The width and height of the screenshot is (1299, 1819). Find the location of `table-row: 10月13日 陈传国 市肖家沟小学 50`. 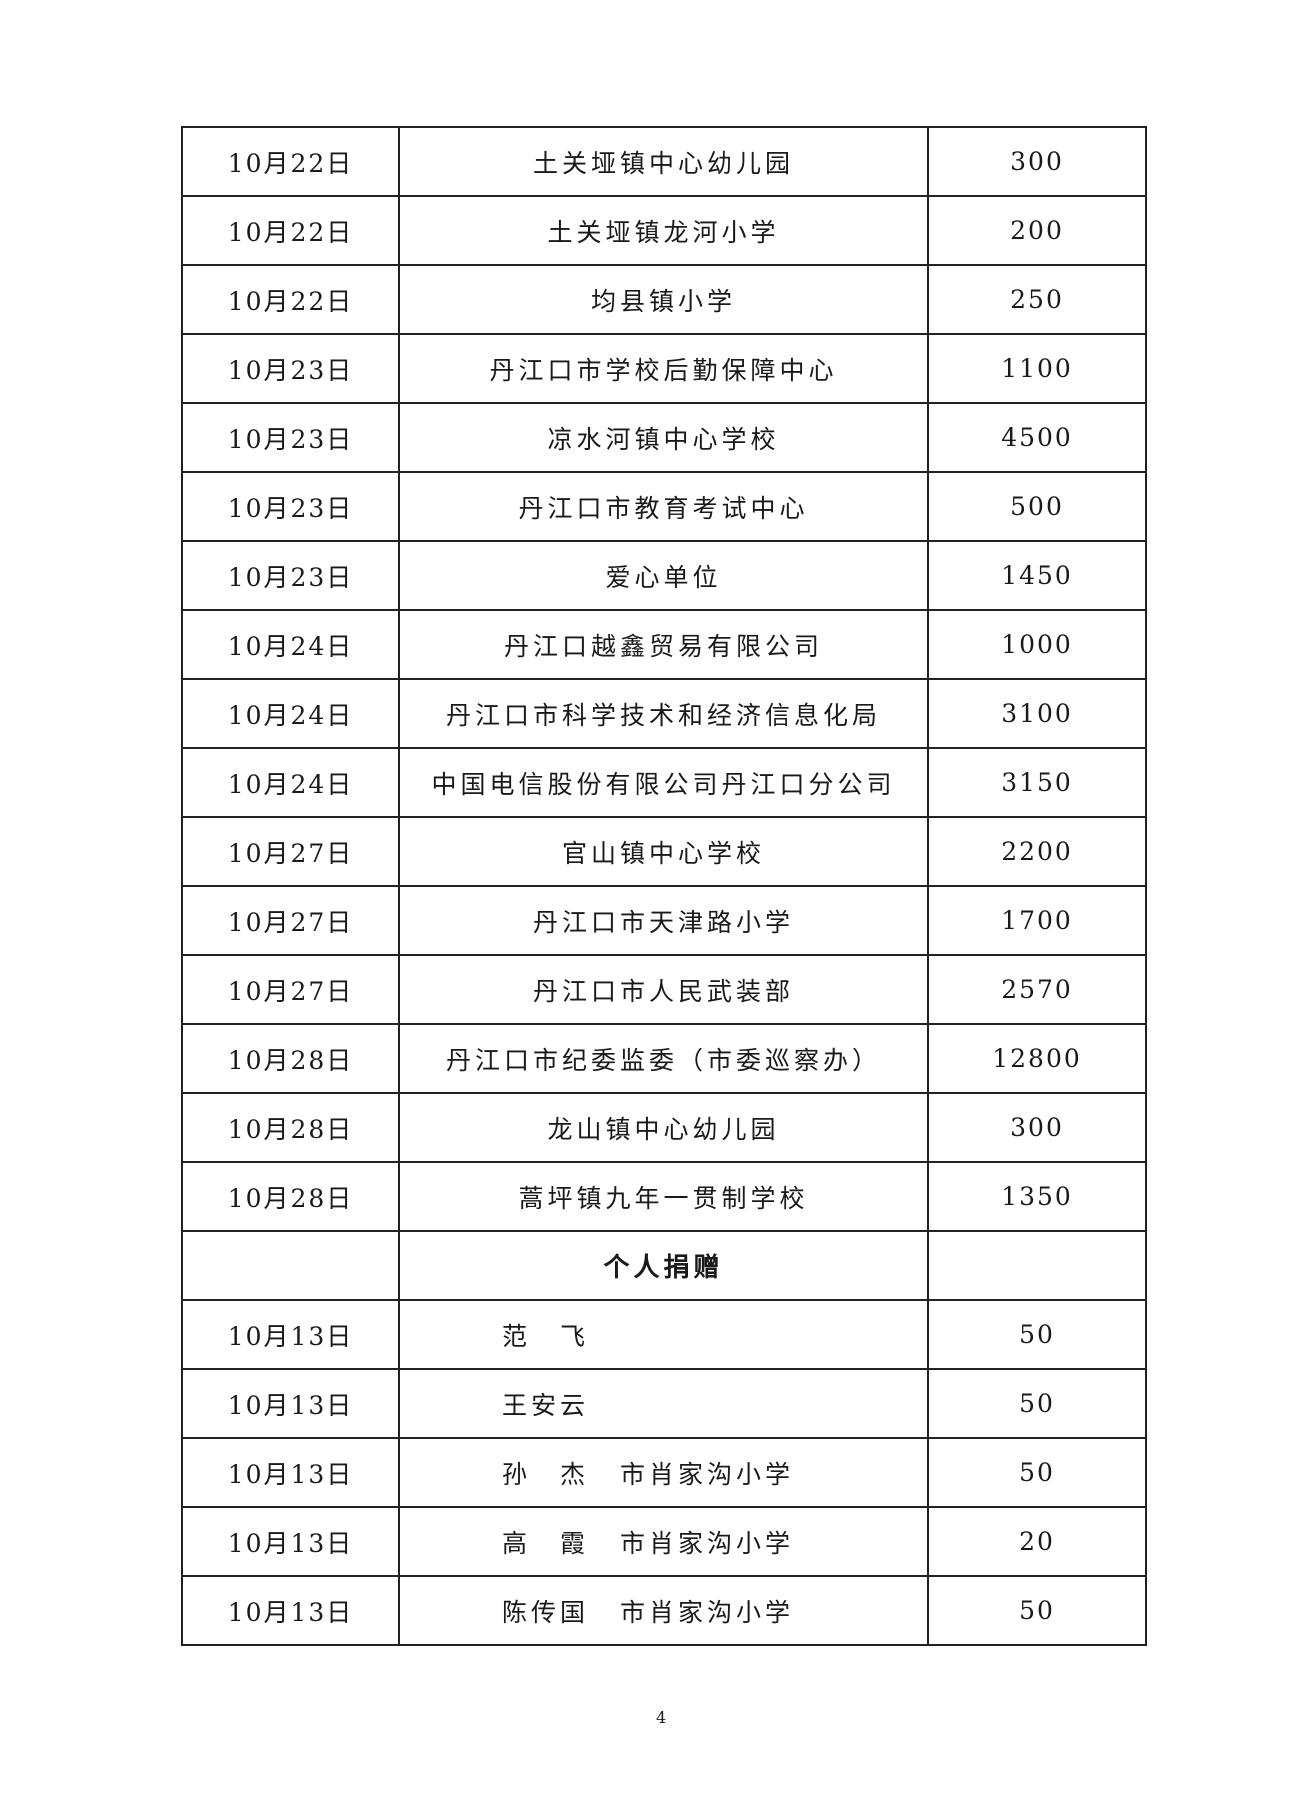

table-row: 10月13日 陈传国 市肖家沟小学 50 is located at coordinates (664, 1610).